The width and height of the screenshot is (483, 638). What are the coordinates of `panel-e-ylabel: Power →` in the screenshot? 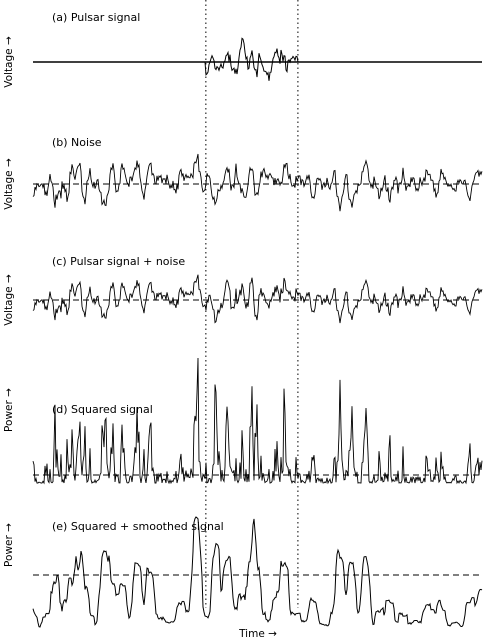 It's located at (9, 545).